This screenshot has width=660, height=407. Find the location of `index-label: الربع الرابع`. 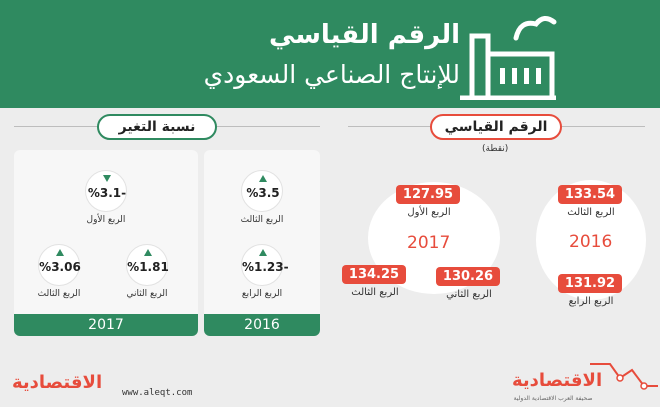

index-label: الربع الرابع is located at coordinates (591, 301).